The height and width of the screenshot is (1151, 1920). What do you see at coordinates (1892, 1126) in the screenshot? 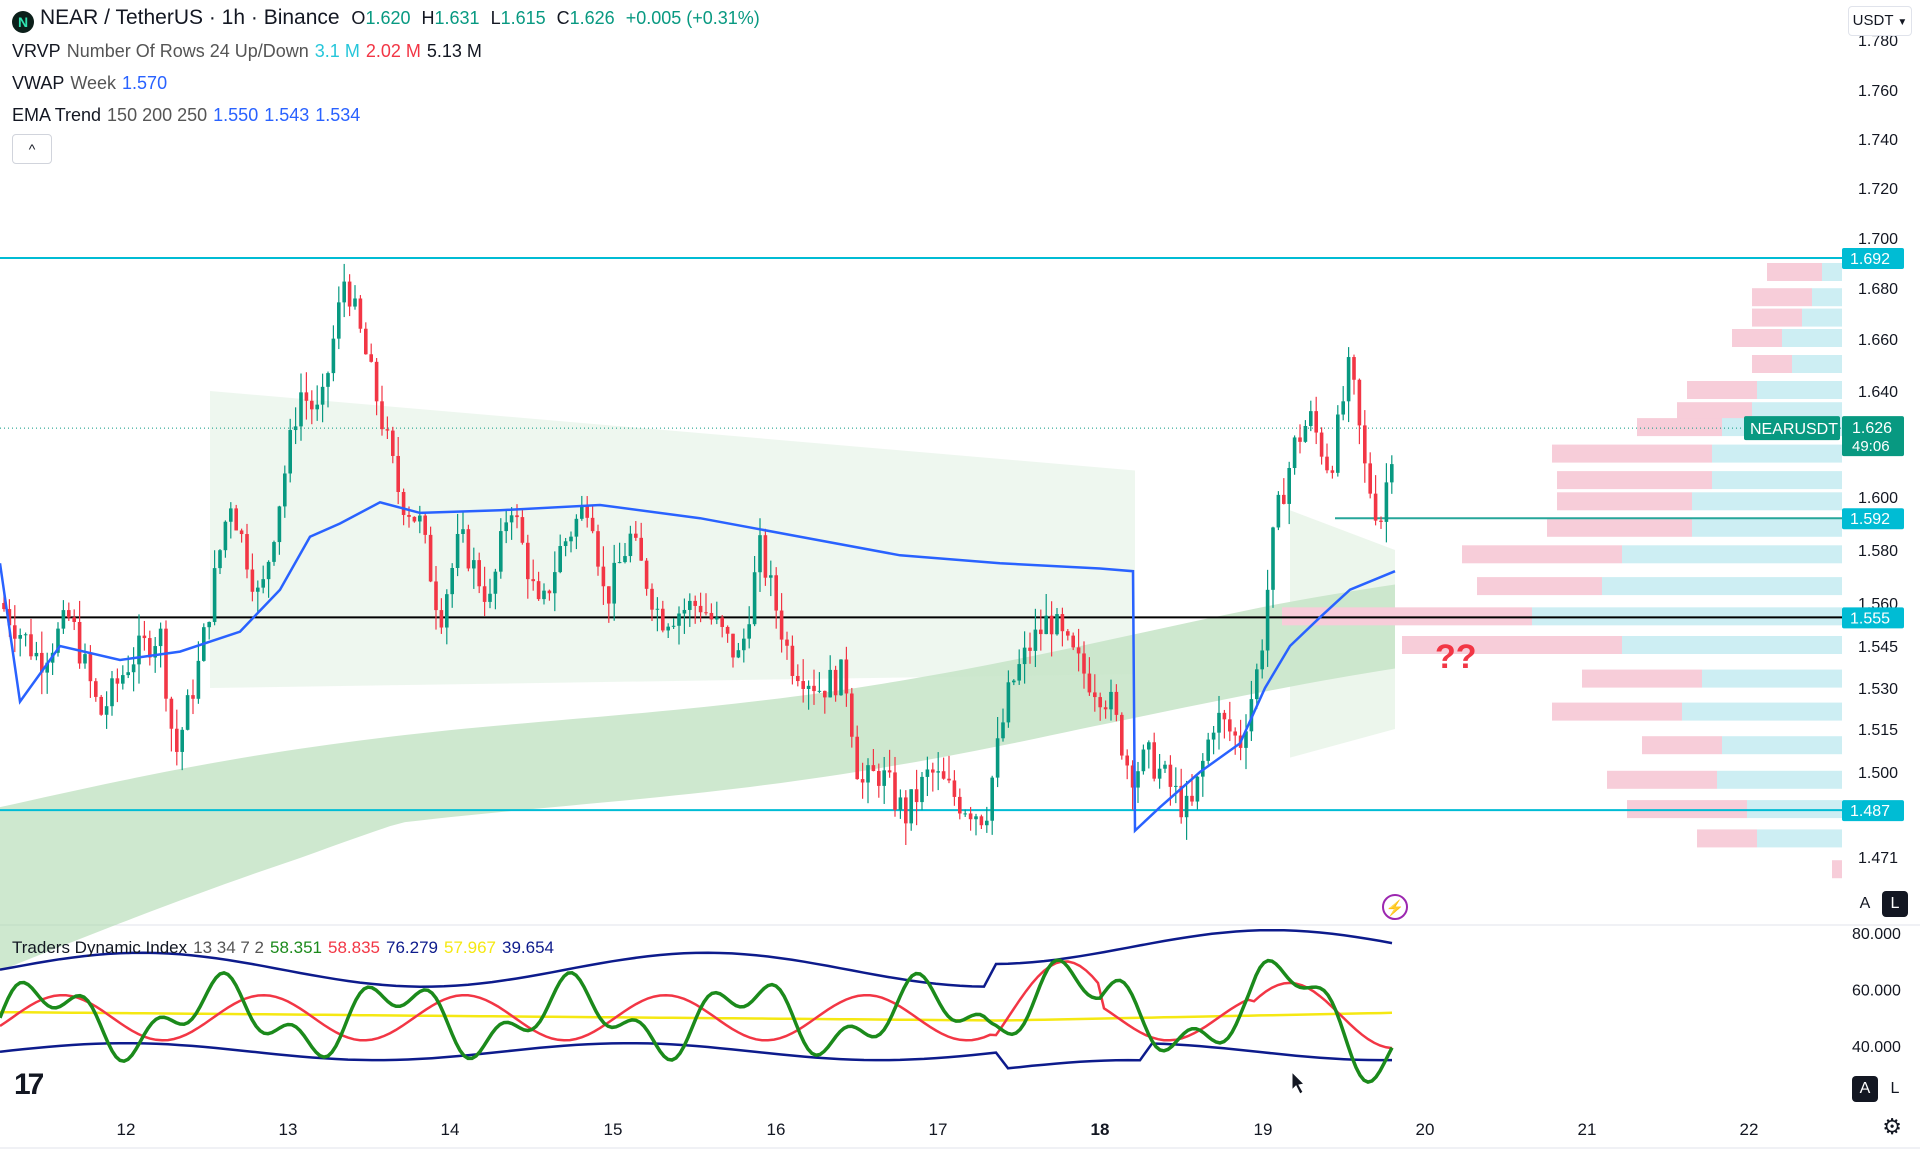
I see `gear-icon: ⚙` at bounding box center [1892, 1126].